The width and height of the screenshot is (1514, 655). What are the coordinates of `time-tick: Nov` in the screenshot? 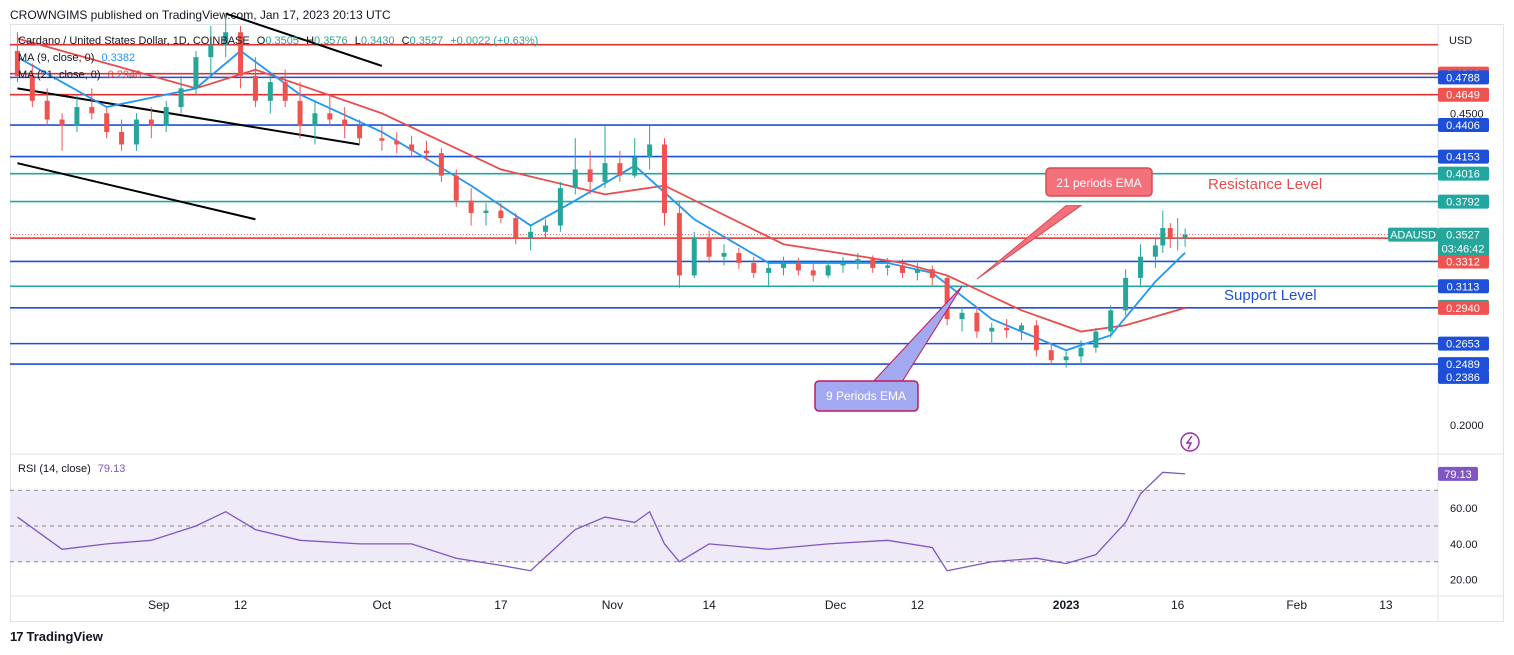 It's located at (612, 605).